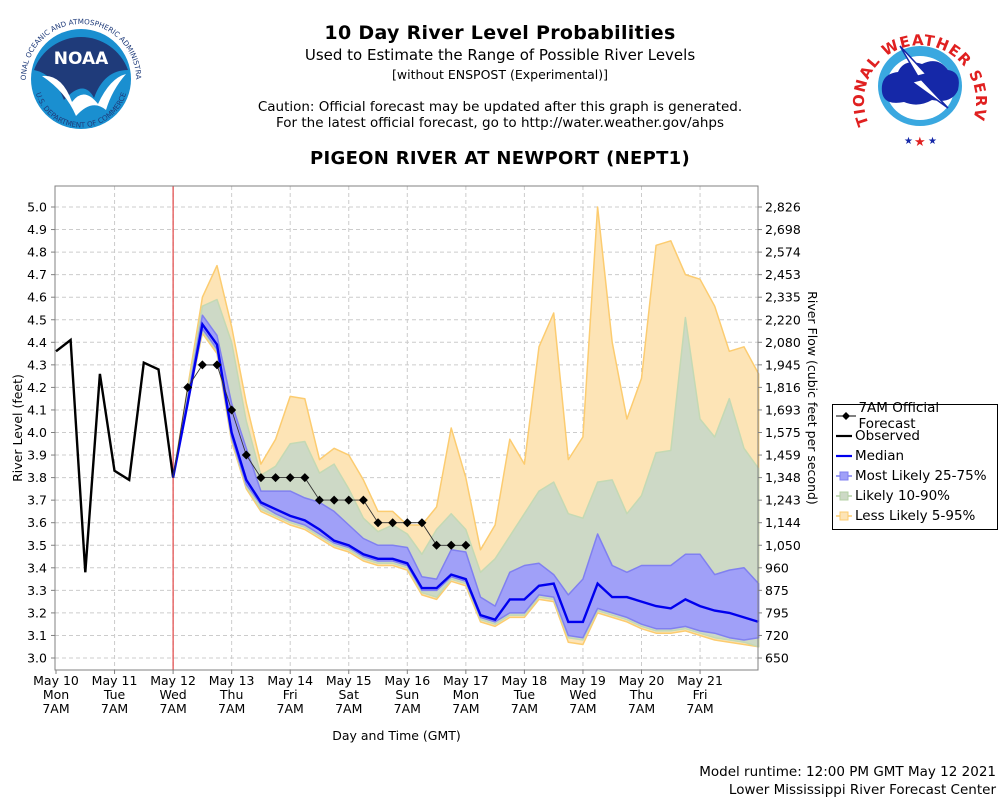 This screenshot has width=1000, height=800. What do you see at coordinates (892, 496) in the screenshot?
I see `legend-item-10-90: Likely 10-90%` at bounding box center [892, 496].